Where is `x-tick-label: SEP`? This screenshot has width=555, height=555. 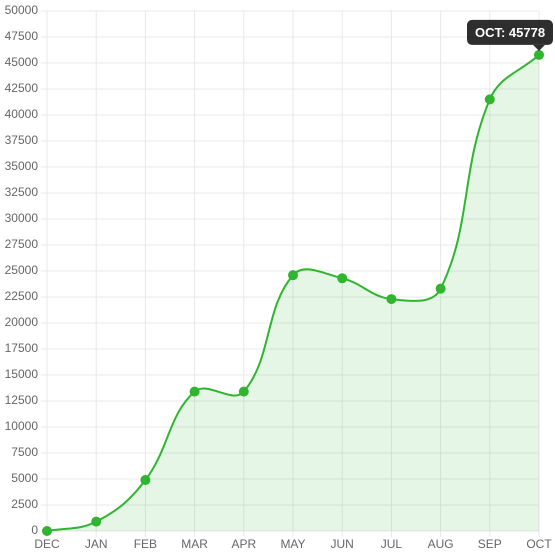 x-tick-label: SEP is located at coordinates (490, 544).